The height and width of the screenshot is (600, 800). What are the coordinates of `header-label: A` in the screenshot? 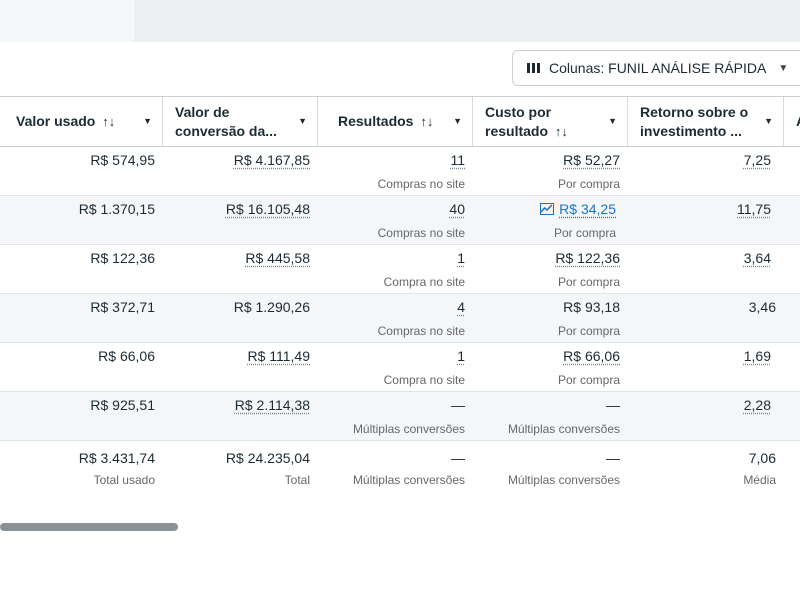 It's located at (798, 121).